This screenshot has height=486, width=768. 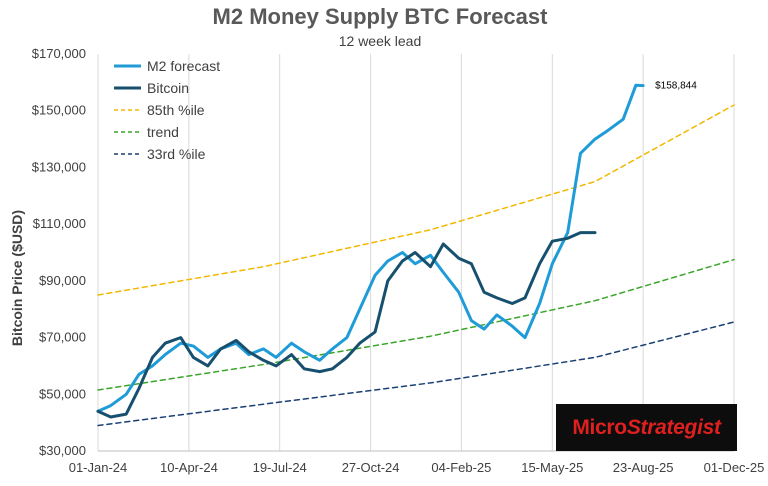 I want to click on microstrategist-logo: MicroStrategist, so click(x=646, y=427).